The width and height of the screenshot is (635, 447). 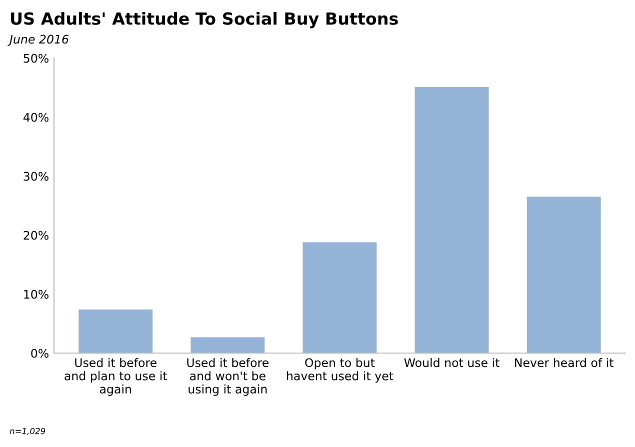 What do you see at coordinates (36, 235) in the screenshot?
I see `y-tick-label: 20%` at bounding box center [36, 235].